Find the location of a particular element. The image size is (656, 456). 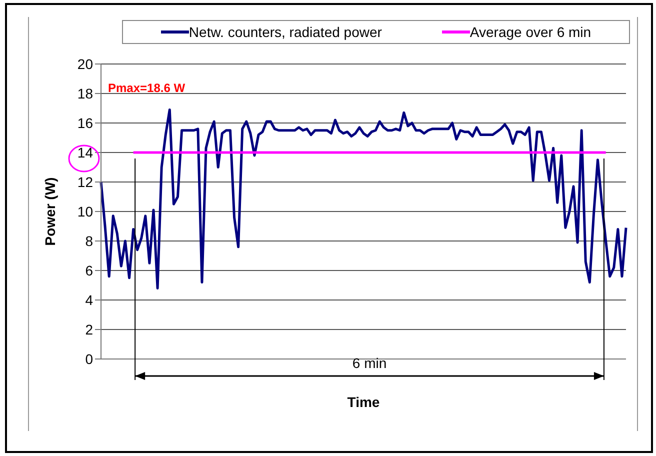

y-tick-label: 16 is located at coordinates (85, 122).